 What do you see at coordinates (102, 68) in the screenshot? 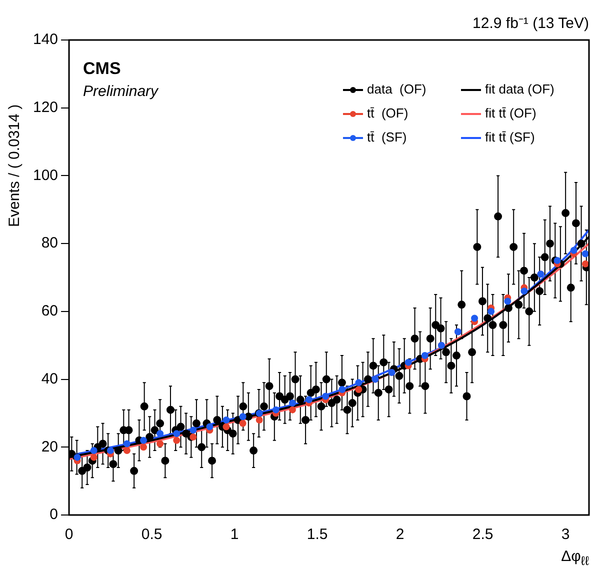
I see `annotation: CMS` at bounding box center [102, 68].